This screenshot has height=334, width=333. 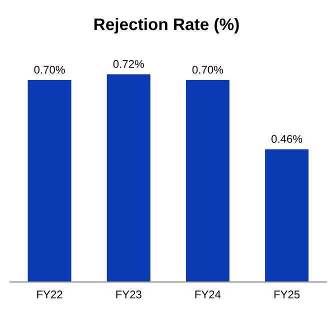 What do you see at coordinates (128, 64) in the screenshot?
I see `data-label: 0.72%` at bounding box center [128, 64].